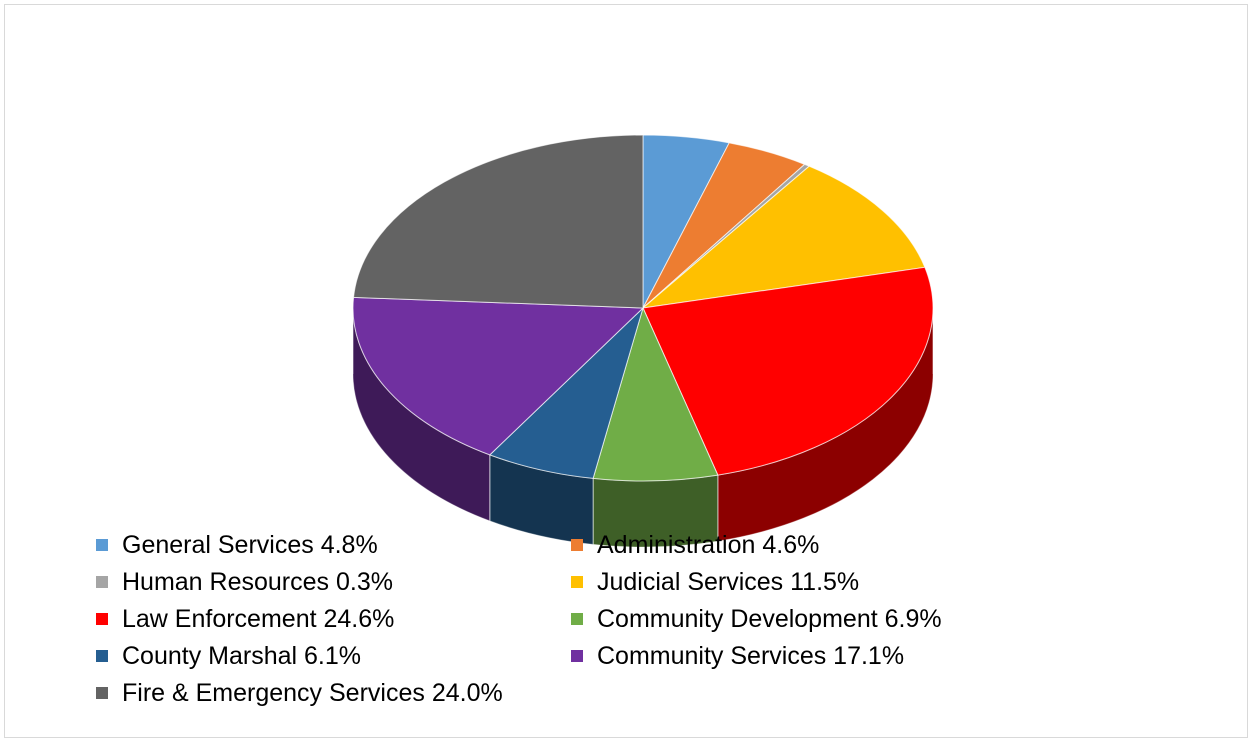  I want to click on legend-label: Fire & Emergency Services 24.0%, so click(312, 692).